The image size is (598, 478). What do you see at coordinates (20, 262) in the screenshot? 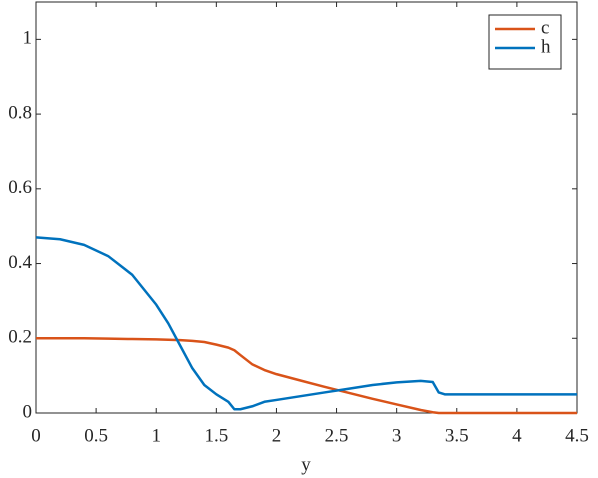
I see `y-tick-label: 0.4` at bounding box center [20, 262].